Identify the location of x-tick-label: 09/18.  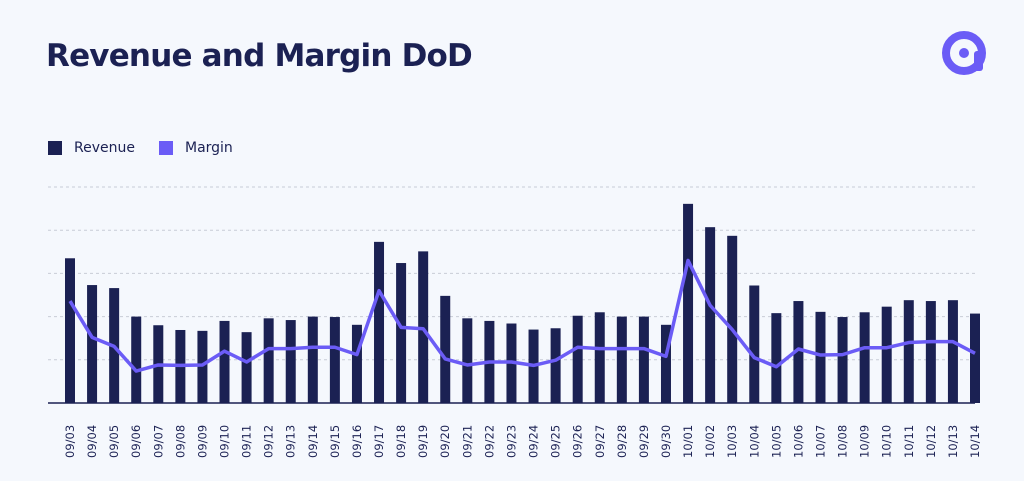
(401, 441).